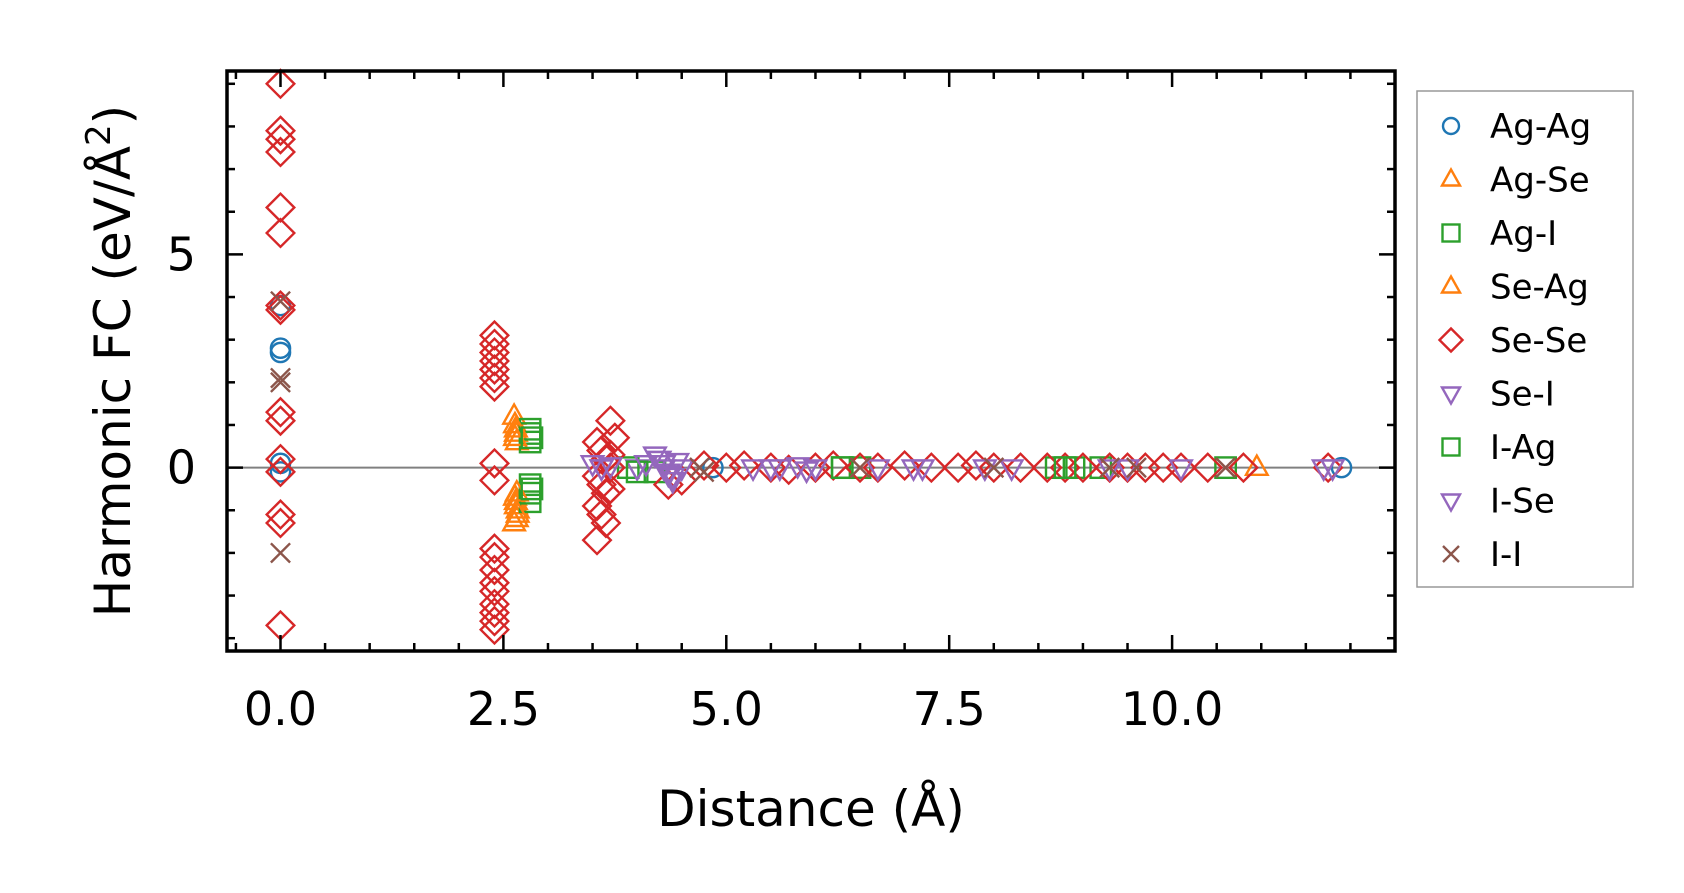  Describe the element at coordinates (1451, 284) in the screenshot. I see `legend-marker-se-ag` at that location.